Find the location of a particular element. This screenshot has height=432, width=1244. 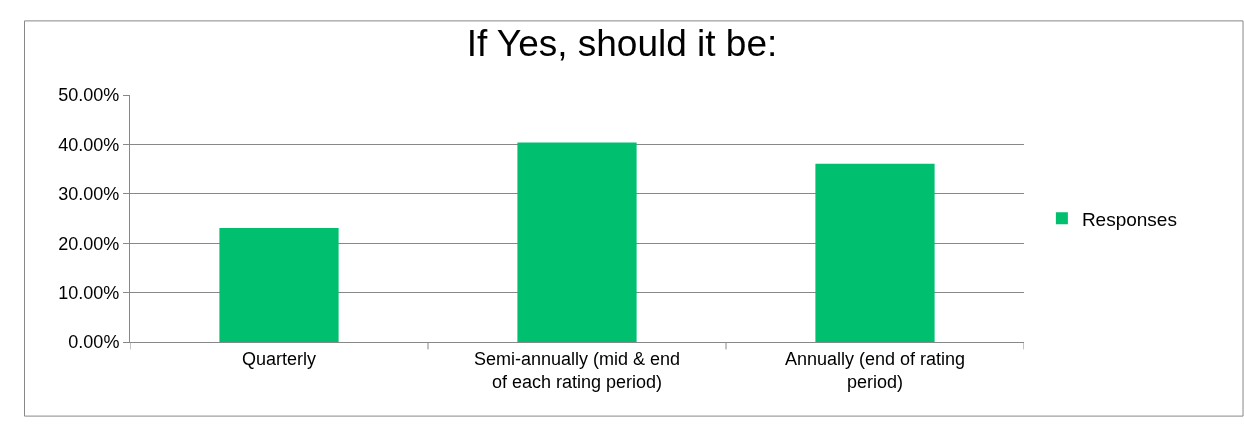

y-tick-label: 40.00% is located at coordinates (89, 144).